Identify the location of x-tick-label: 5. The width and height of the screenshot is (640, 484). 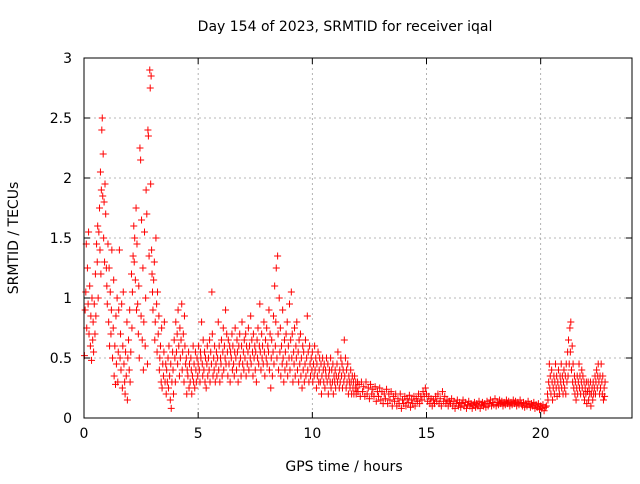
(198, 434).